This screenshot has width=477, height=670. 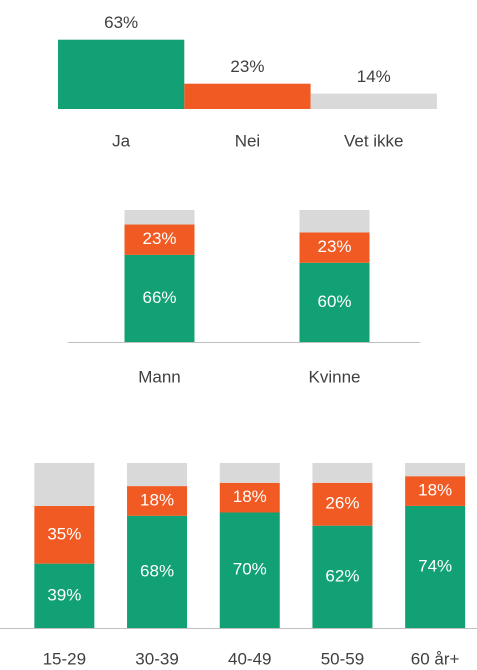 I want to click on value-label: 62%, so click(x=342, y=575).